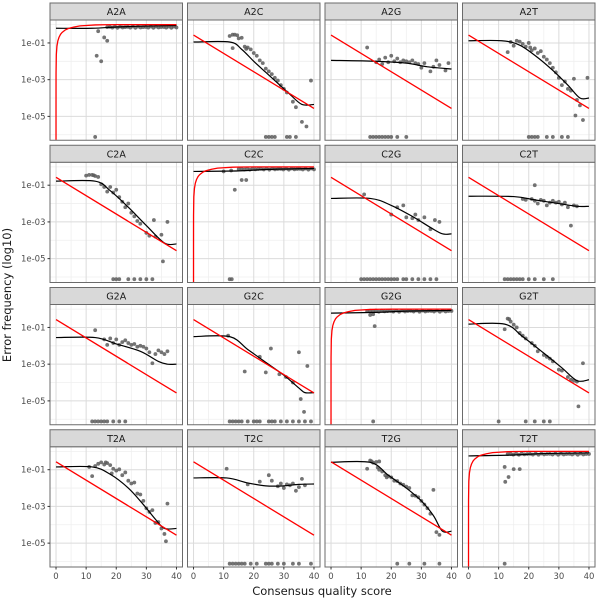  I want to click on facet-A2T: A2T, so click(529, 71).